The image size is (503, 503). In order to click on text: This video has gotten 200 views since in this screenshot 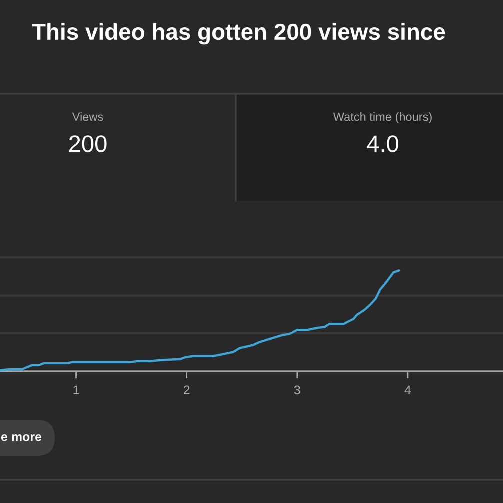, I will do `click(239, 34)`.